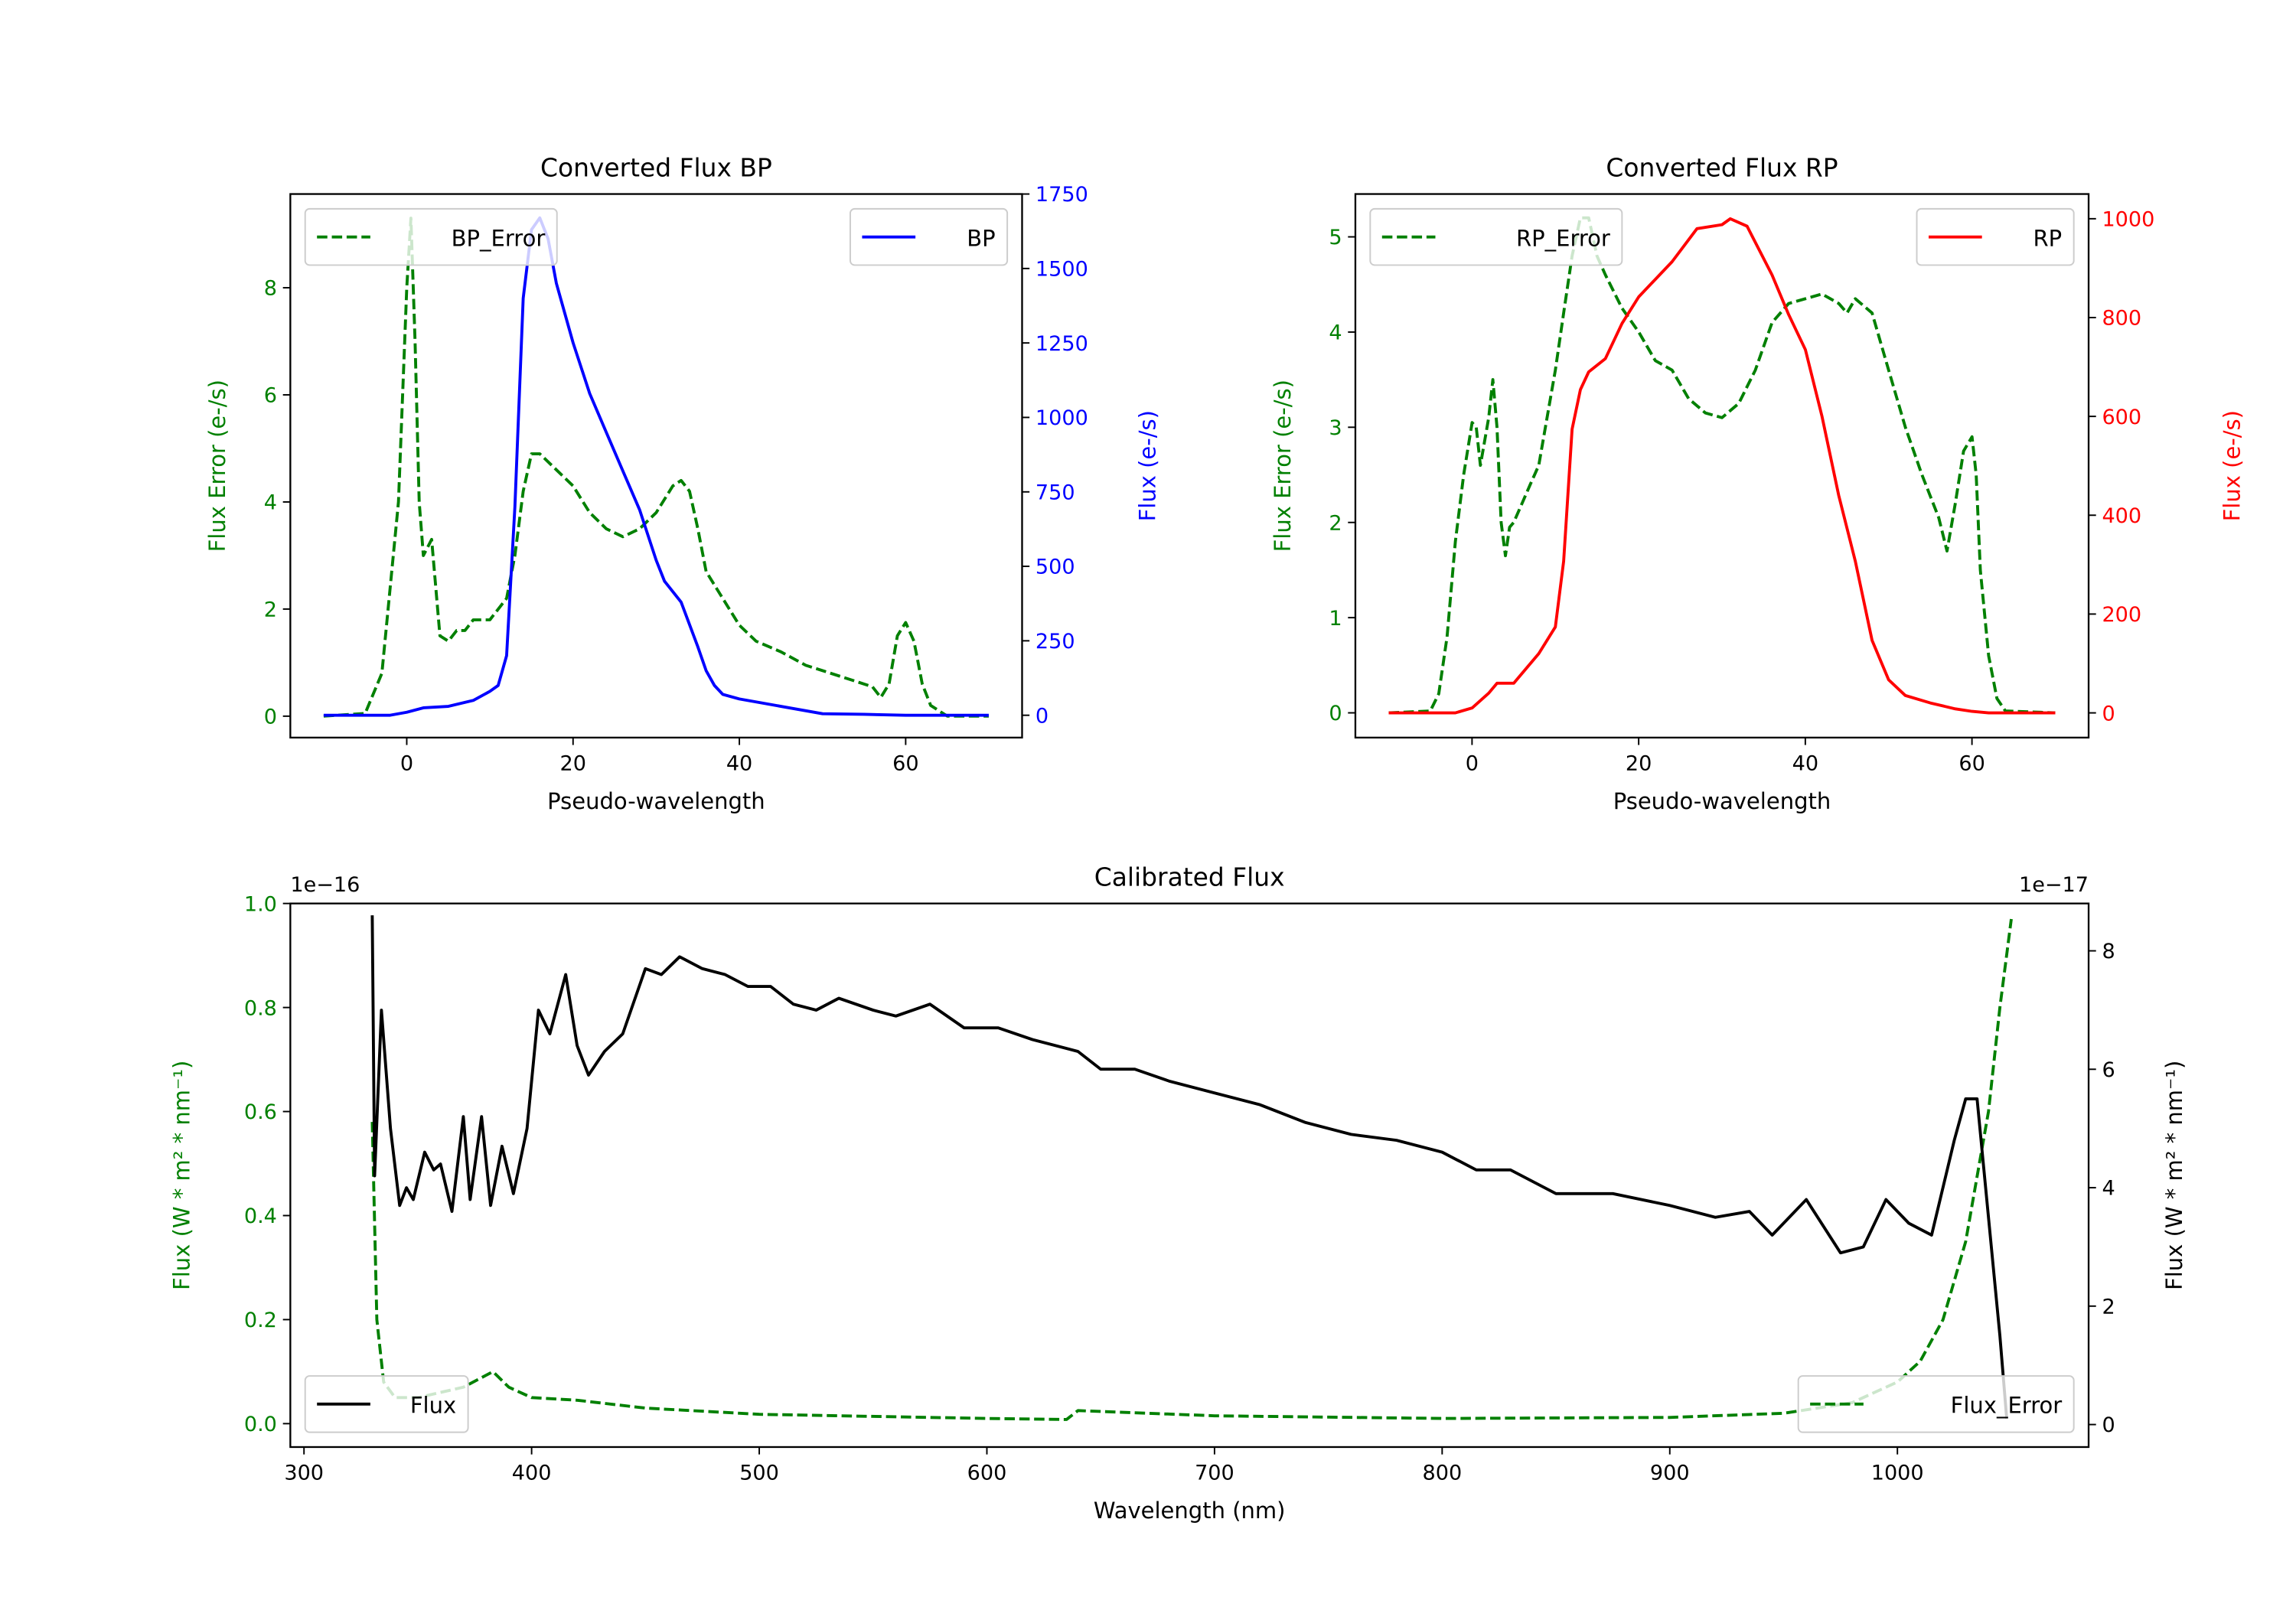  Describe the element at coordinates (1061, 270) in the screenshot. I see `y-right-tick-label: 1500` at that location.